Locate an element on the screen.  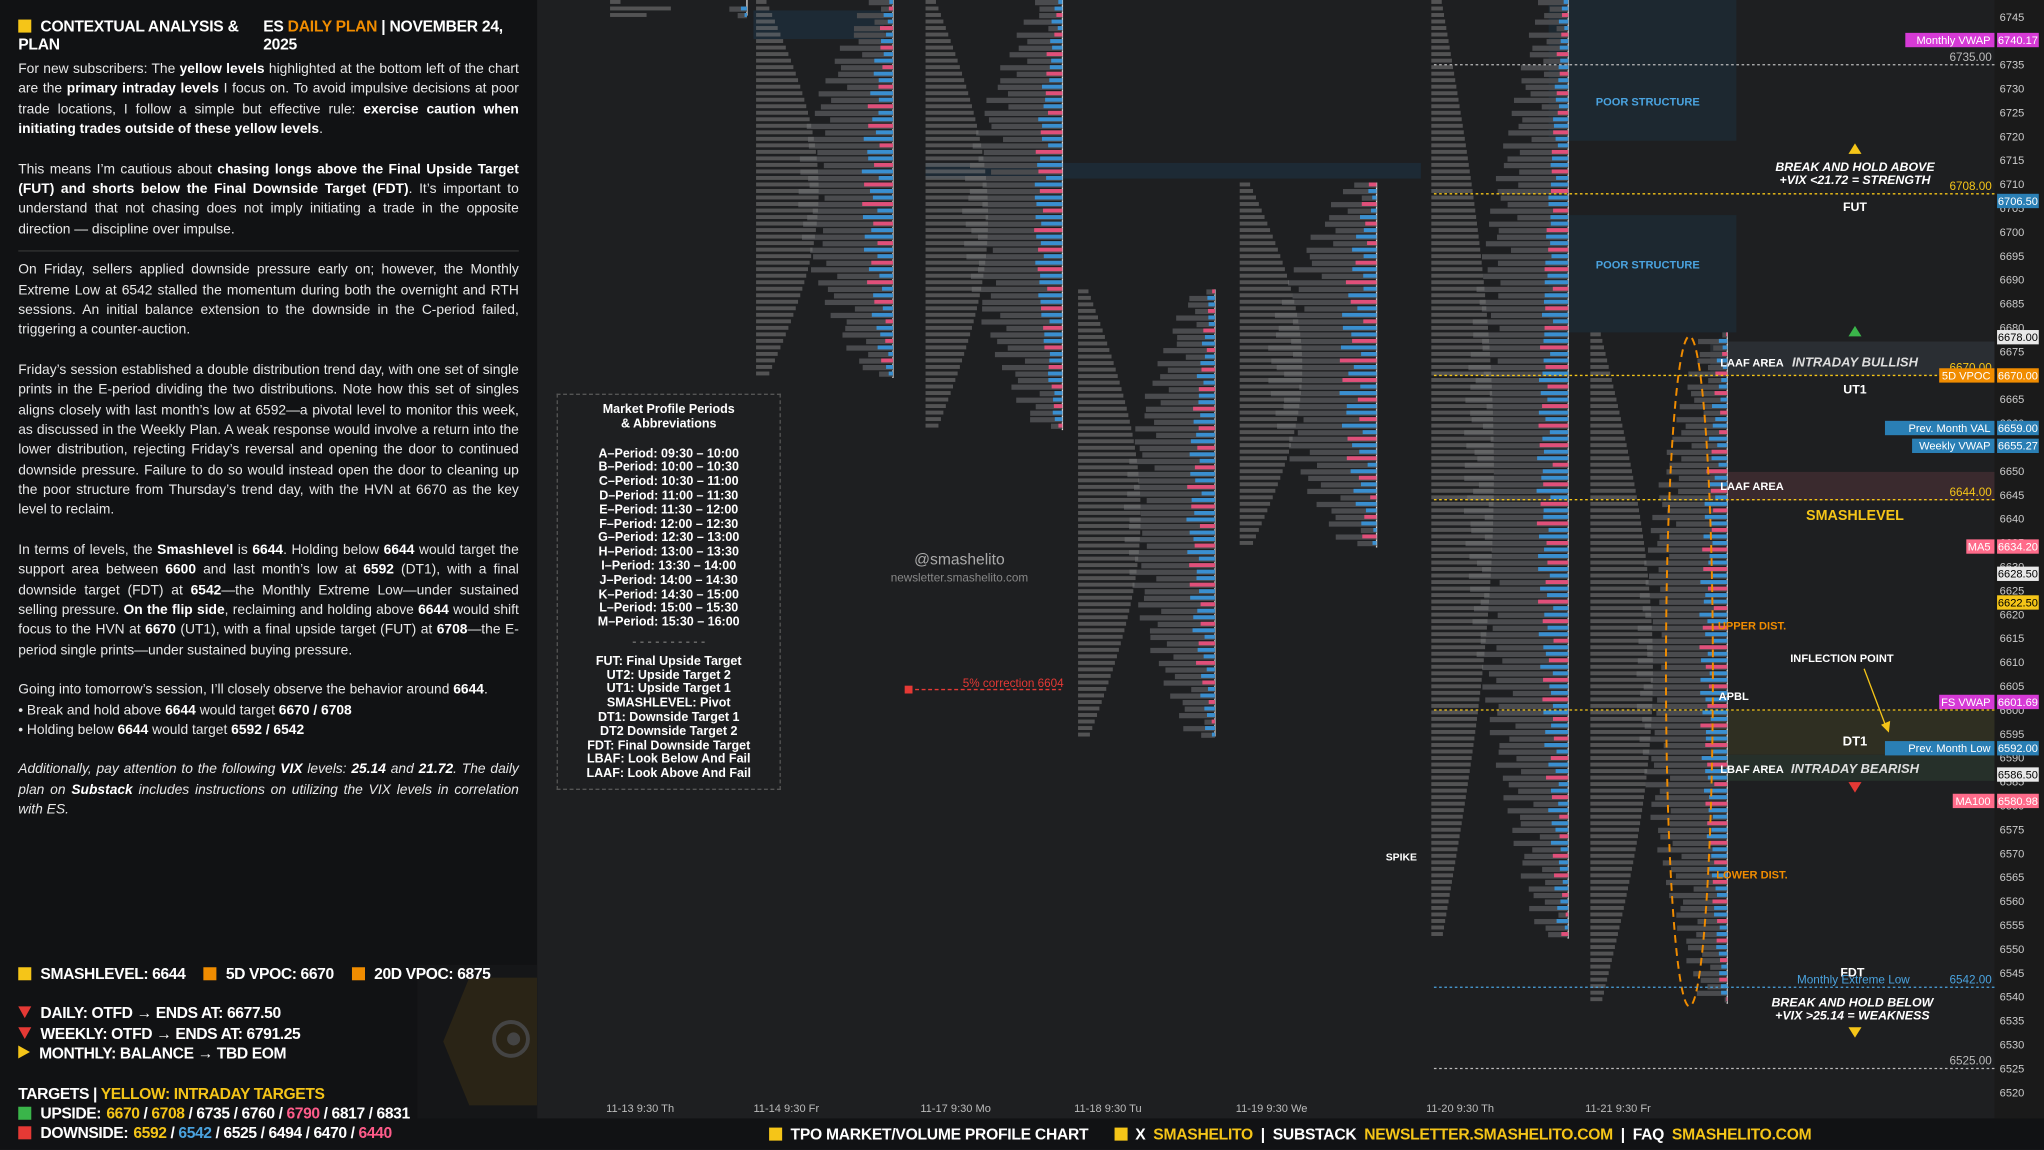
footer-substack-url: NEWSLETTER.SMASHELITO.COM is located at coordinates (1488, 1134).